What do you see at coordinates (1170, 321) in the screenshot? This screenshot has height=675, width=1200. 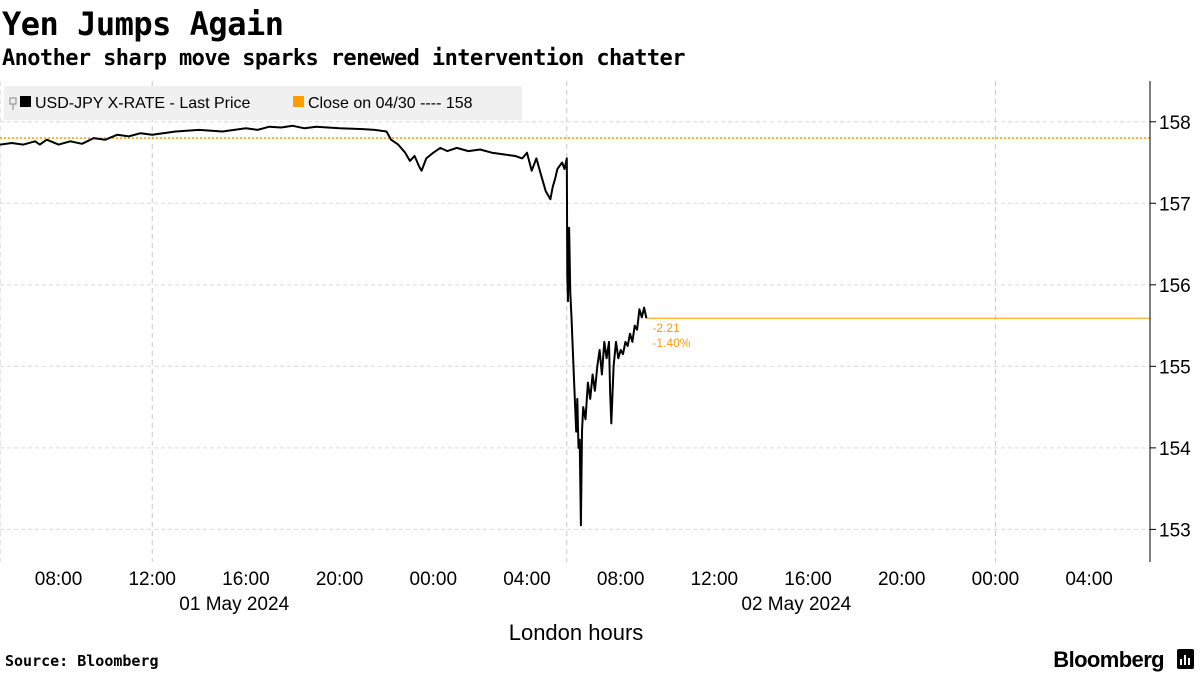 I see `y-axis: 153 154 155 156 157 158` at bounding box center [1170, 321].